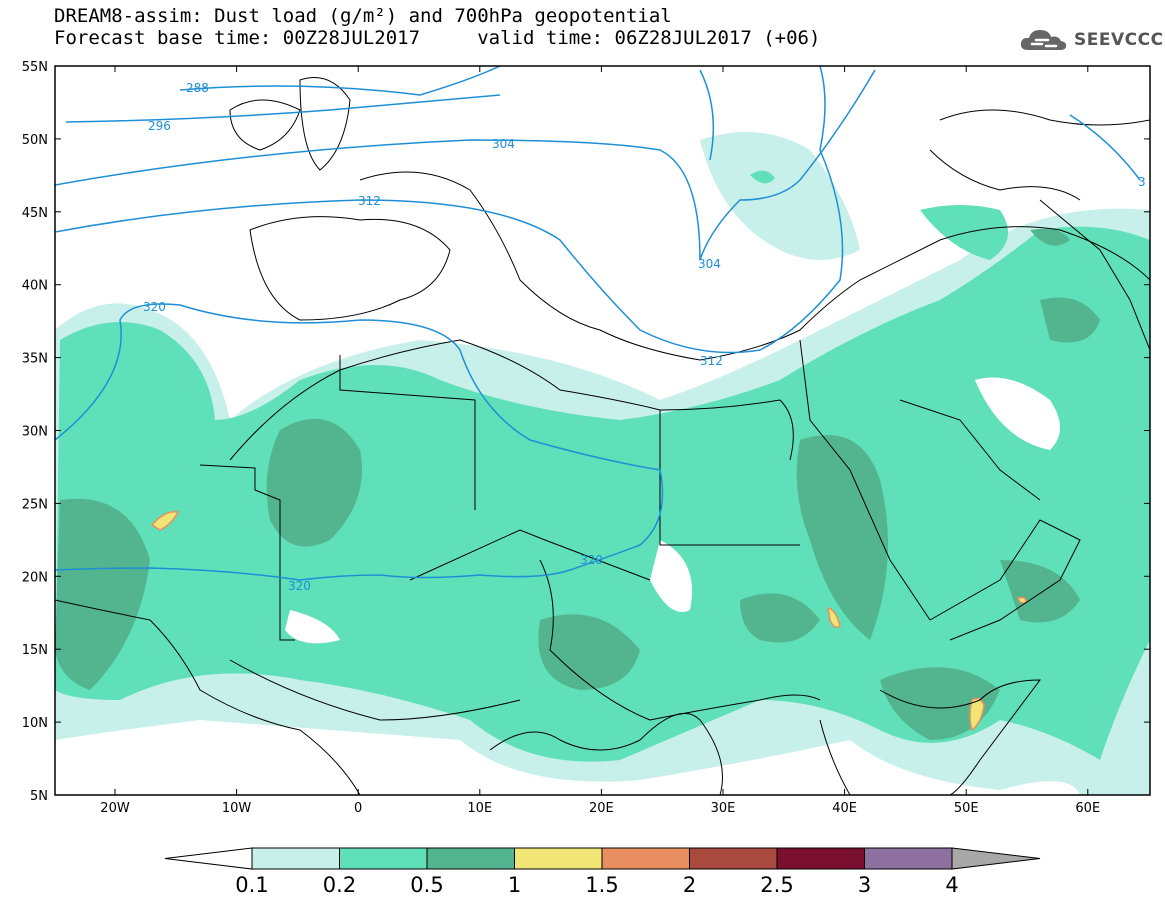 Image resolution: width=1165 pixels, height=907 pixels. Describe the element at coordinates (723, 808) in the screenshot. I see `lon-label: 30E` at that location.